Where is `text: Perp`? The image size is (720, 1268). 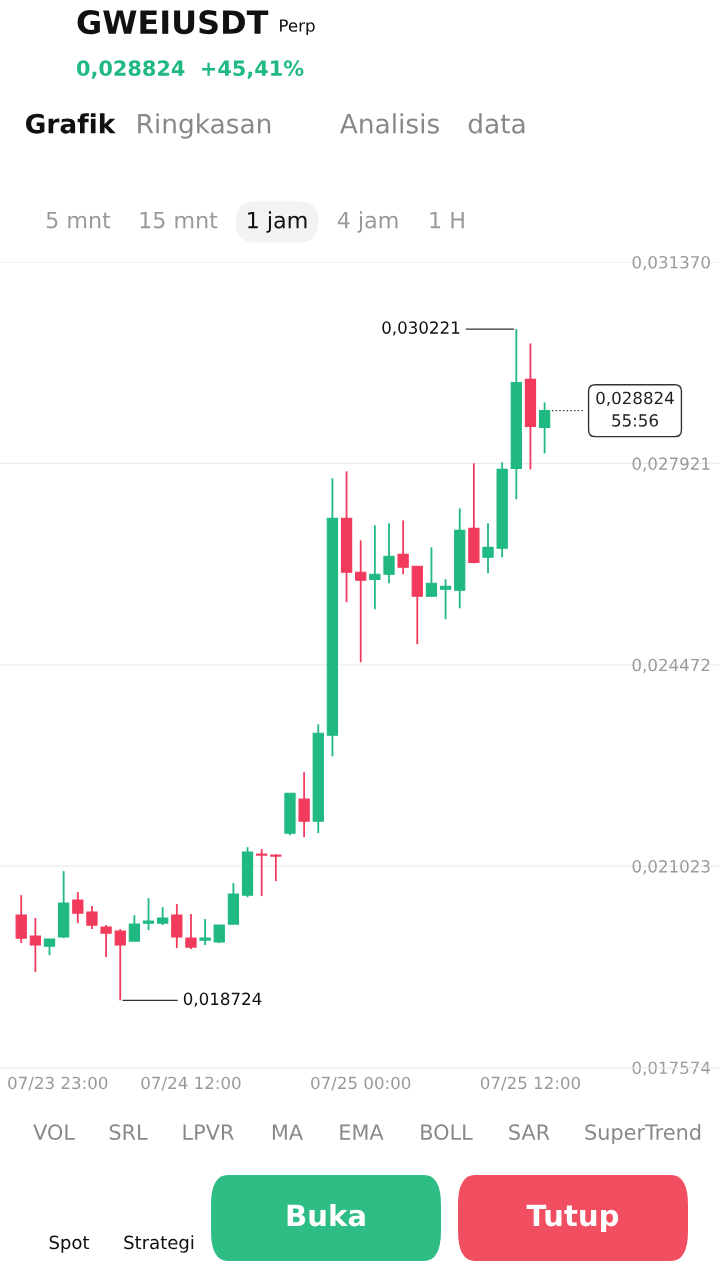
text: Perp is located at coordinates (297, 27).